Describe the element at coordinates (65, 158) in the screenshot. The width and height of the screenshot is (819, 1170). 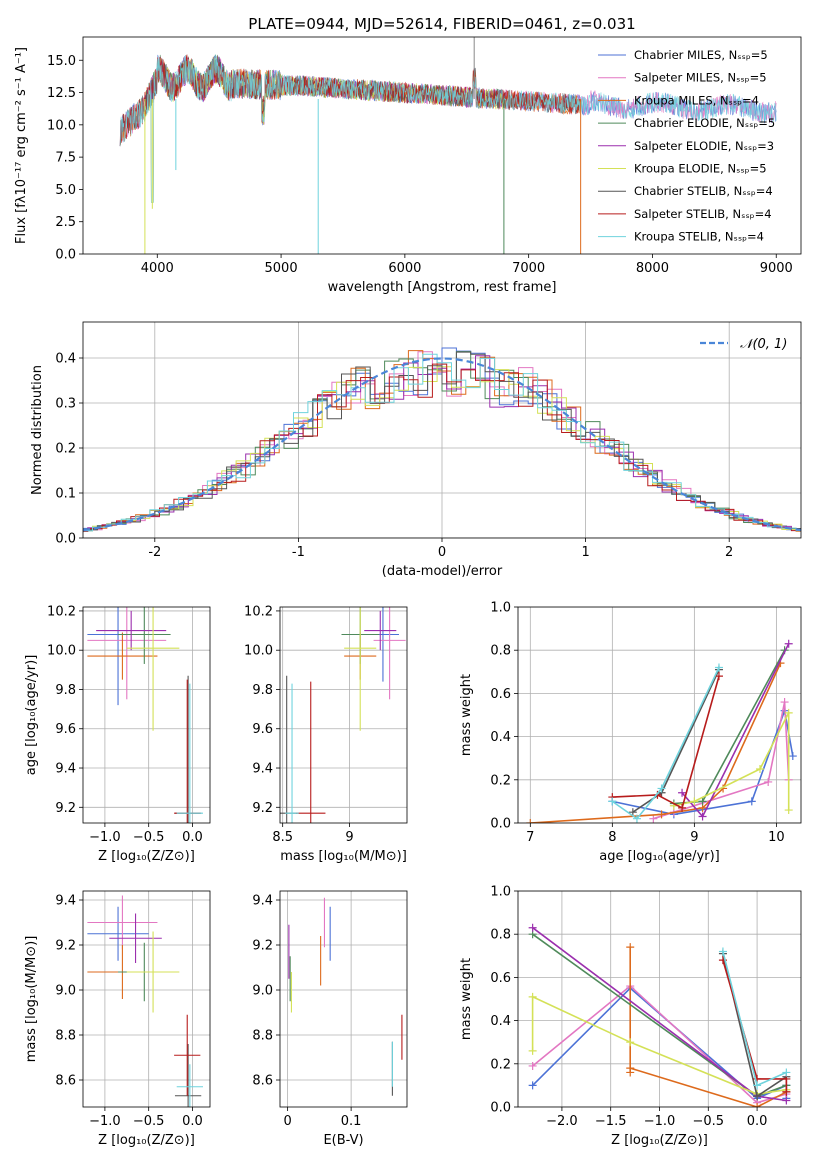
I see `y-tick-label: 7.5` at that location.